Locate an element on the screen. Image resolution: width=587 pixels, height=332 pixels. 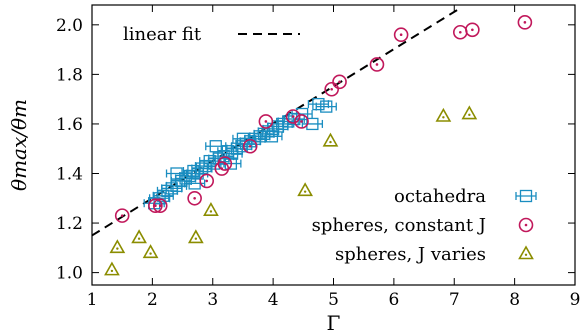
x-tick-label: 7 is located at coordinates (454, 300).